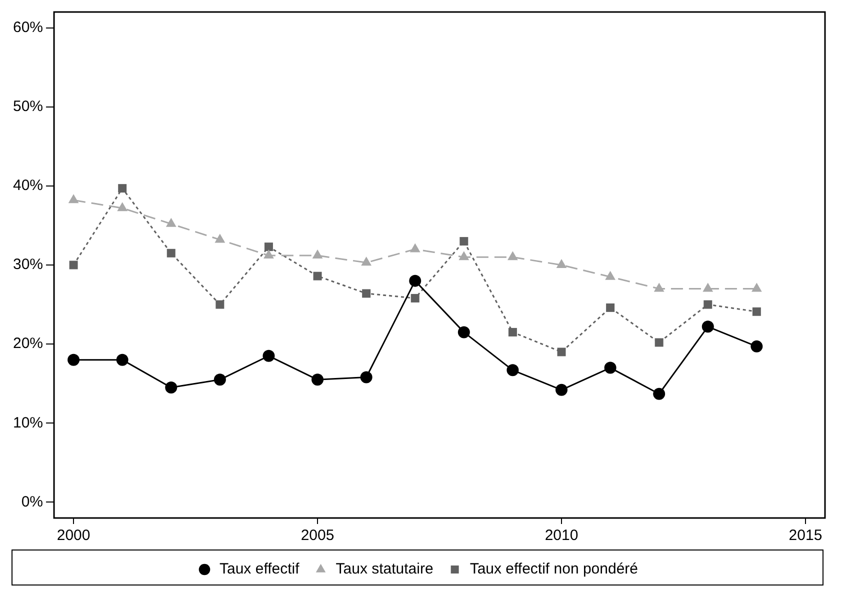  Describe the element at coordinates (28, 423) in the screenshot. I see `y-tick-label: 10%` at that location.